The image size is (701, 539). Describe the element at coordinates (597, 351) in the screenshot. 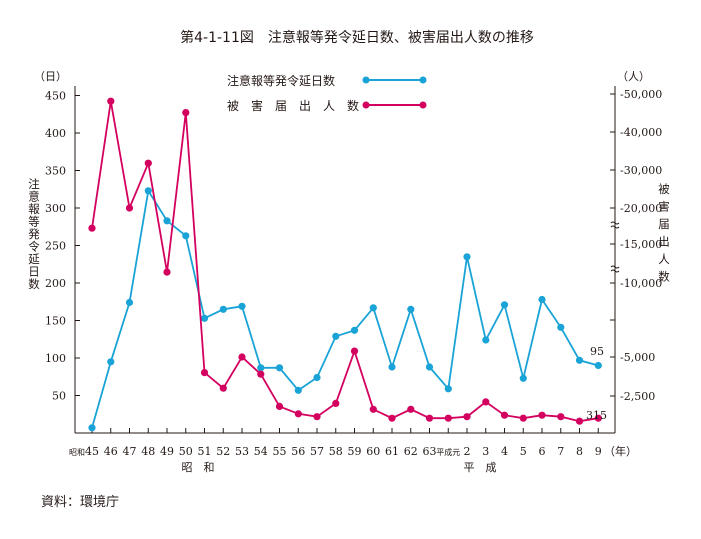

I see `annotation-advisory-last: 95` at that location.